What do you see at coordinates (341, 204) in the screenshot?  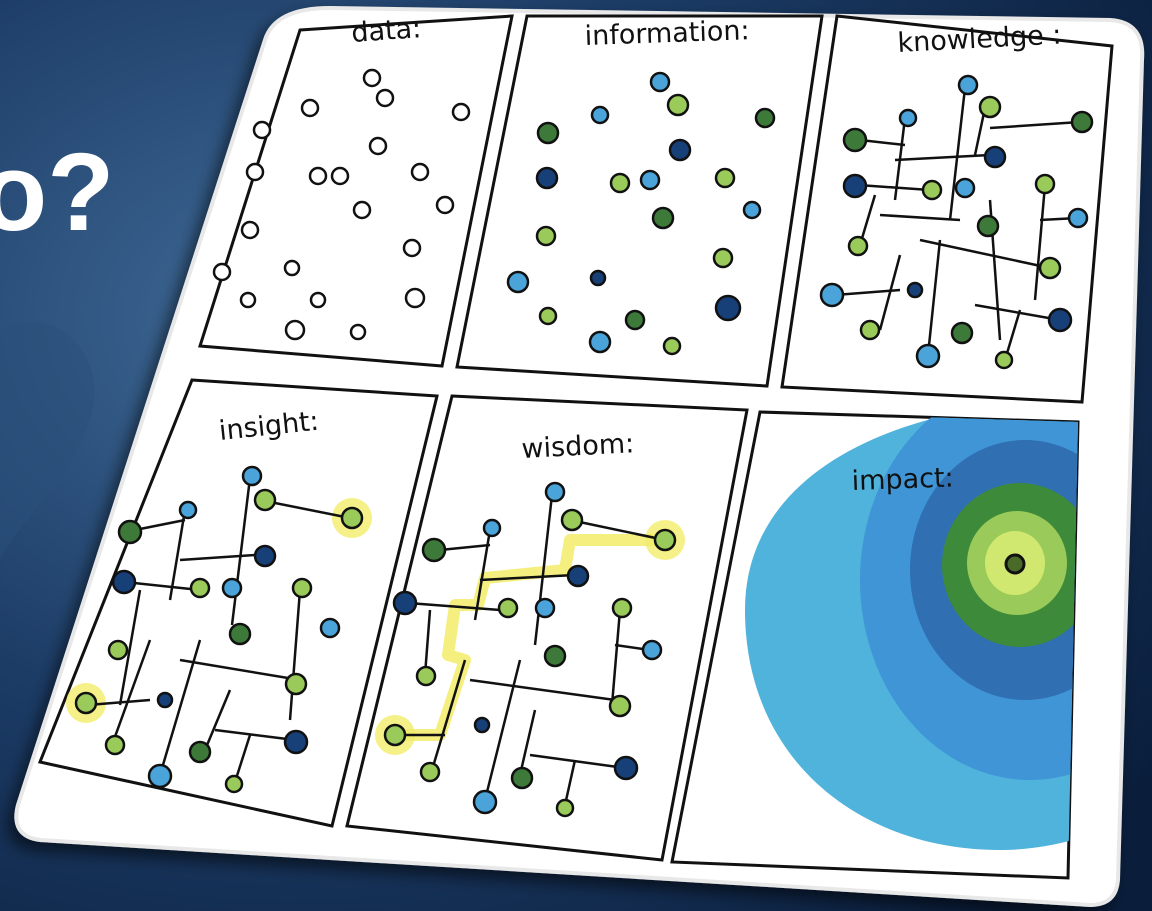 I see `data-dots` at bounding box center [341, 204].